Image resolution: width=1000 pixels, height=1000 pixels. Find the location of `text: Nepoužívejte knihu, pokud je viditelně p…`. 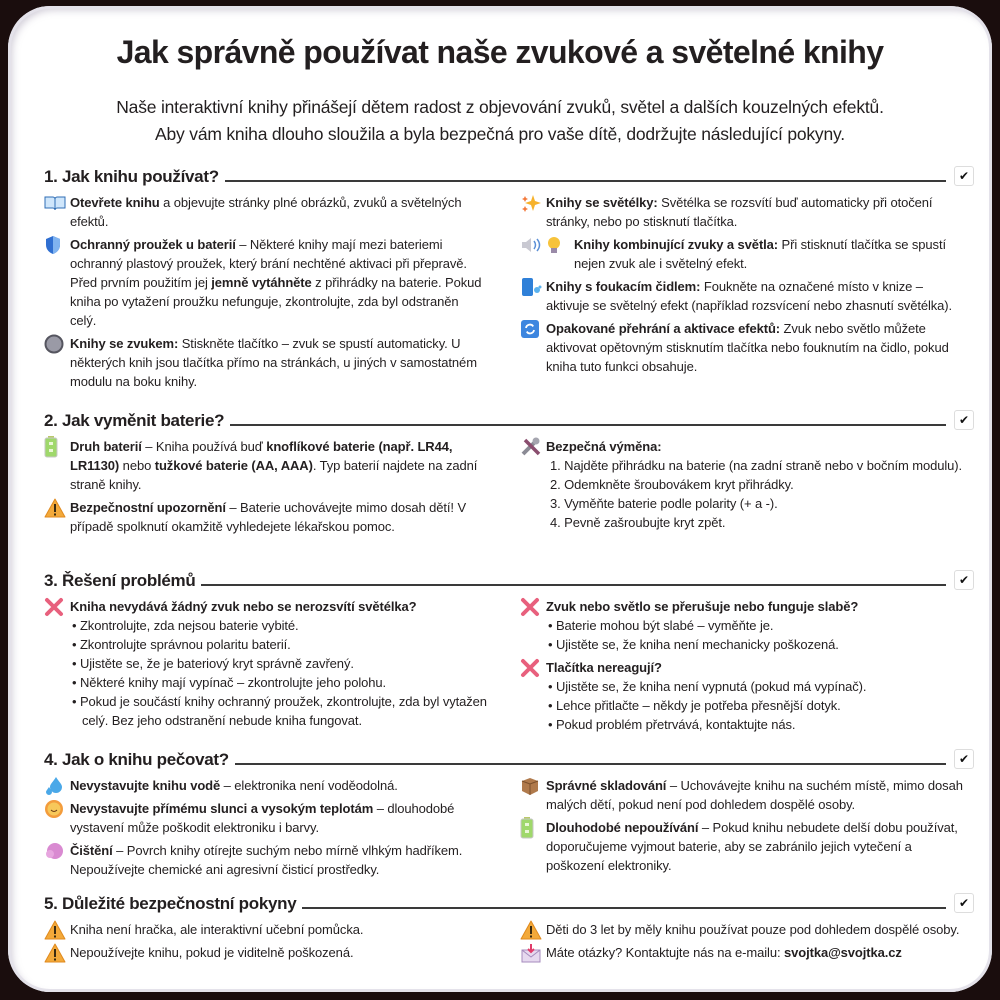

text: Nepoužívejte knihu, pokud je viditelně p… is located at coordinates (212, 952).